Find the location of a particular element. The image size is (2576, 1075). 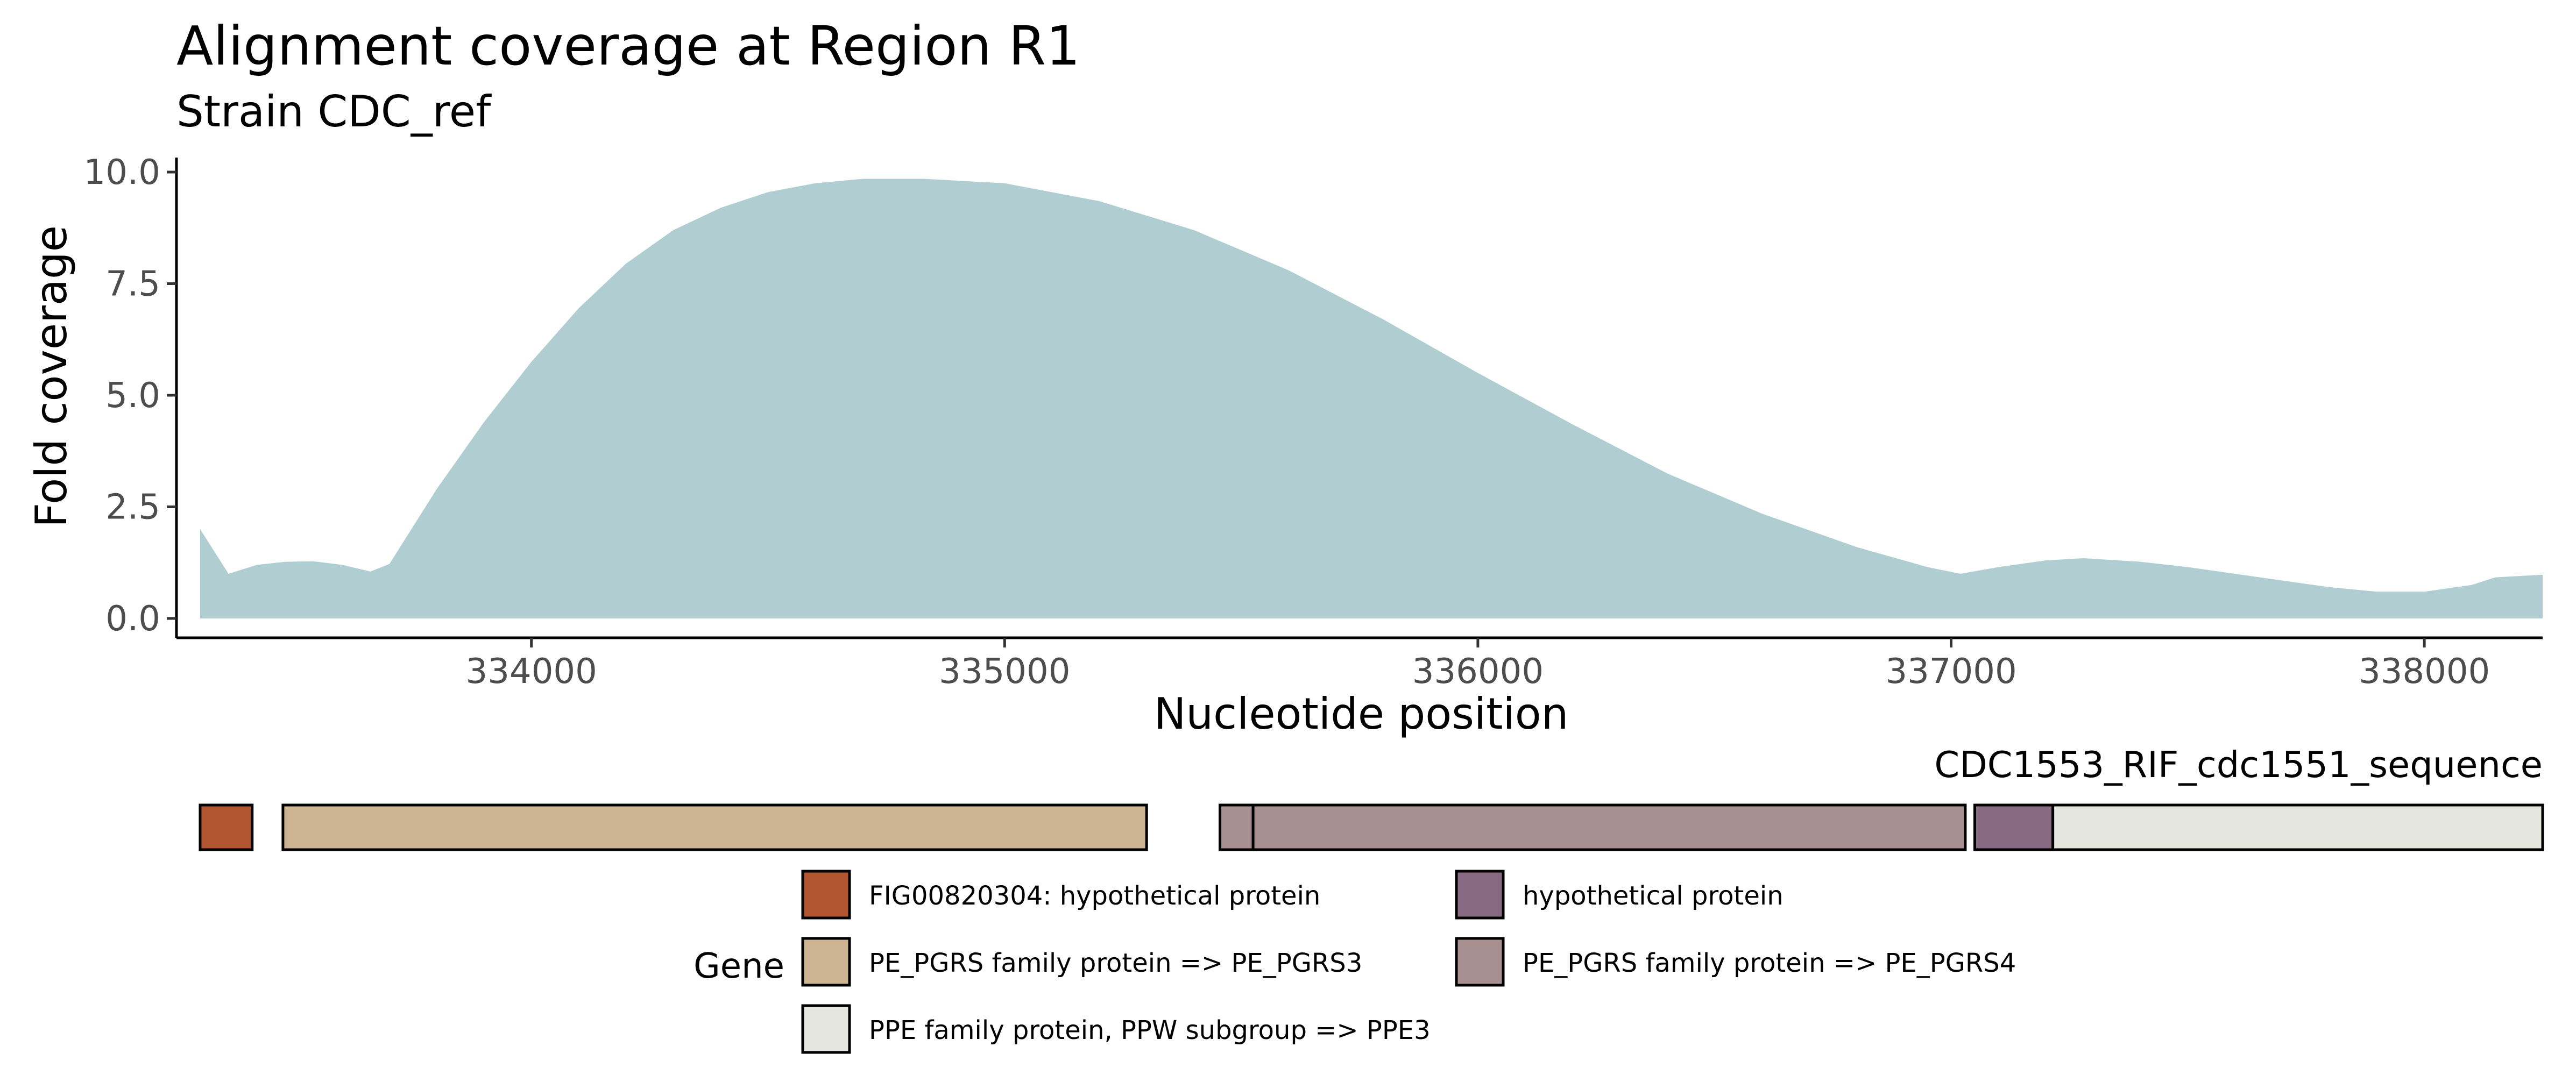

x-tick-label: 336000 is located at coordinates (1478, 672).